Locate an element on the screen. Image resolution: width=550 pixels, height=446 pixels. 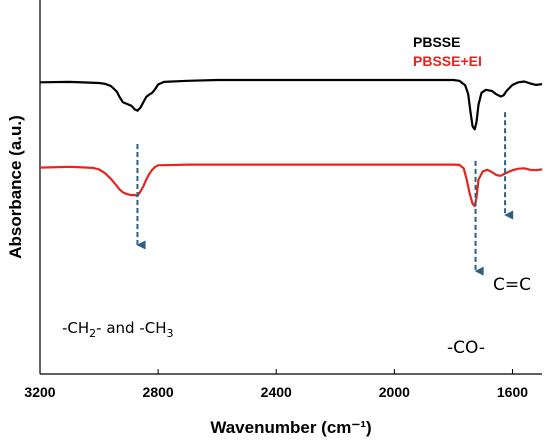
annotation-ch-part2: - and -CH is located at coordinates (131, 328).